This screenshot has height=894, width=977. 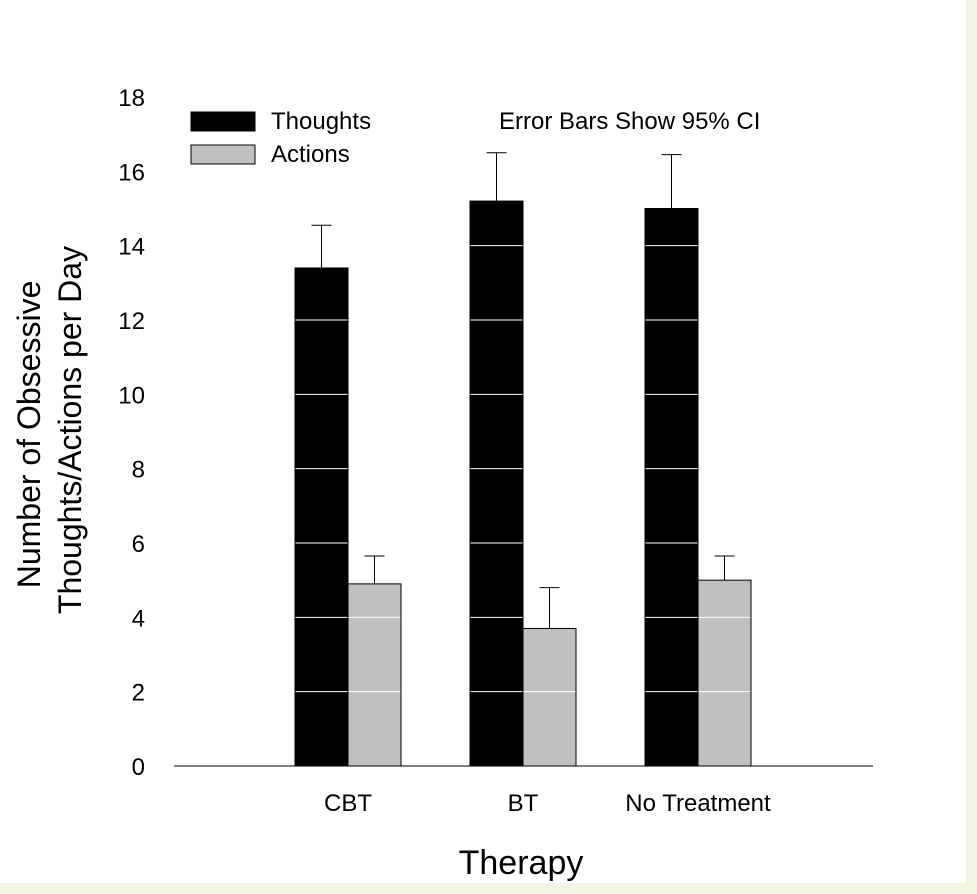 I want to click on bar-actions-no-treatment, so click(x=724, y=673).